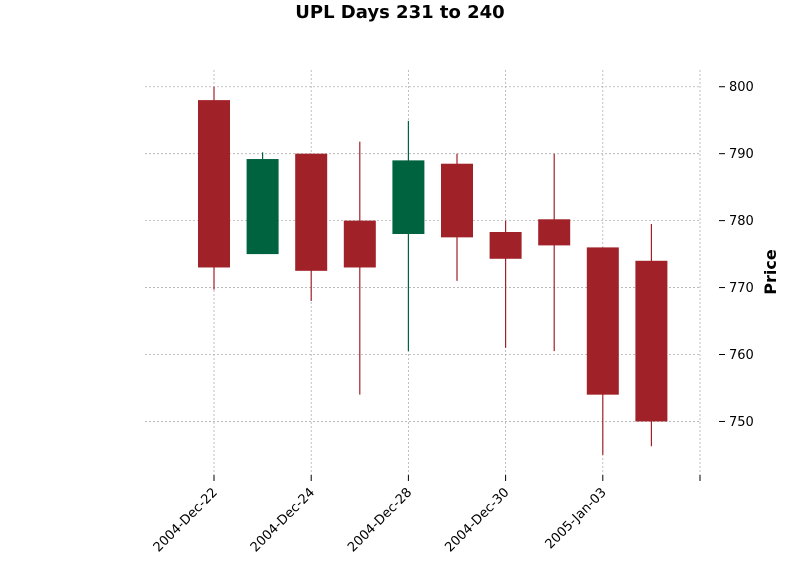 Image resolution: width=800 pixels, height=575 pixels. What do you see at coordinates (380, 520) in the screenshot?
I see `x-tick-label: 2004-Dec-28` at bounding box center [380, 520].